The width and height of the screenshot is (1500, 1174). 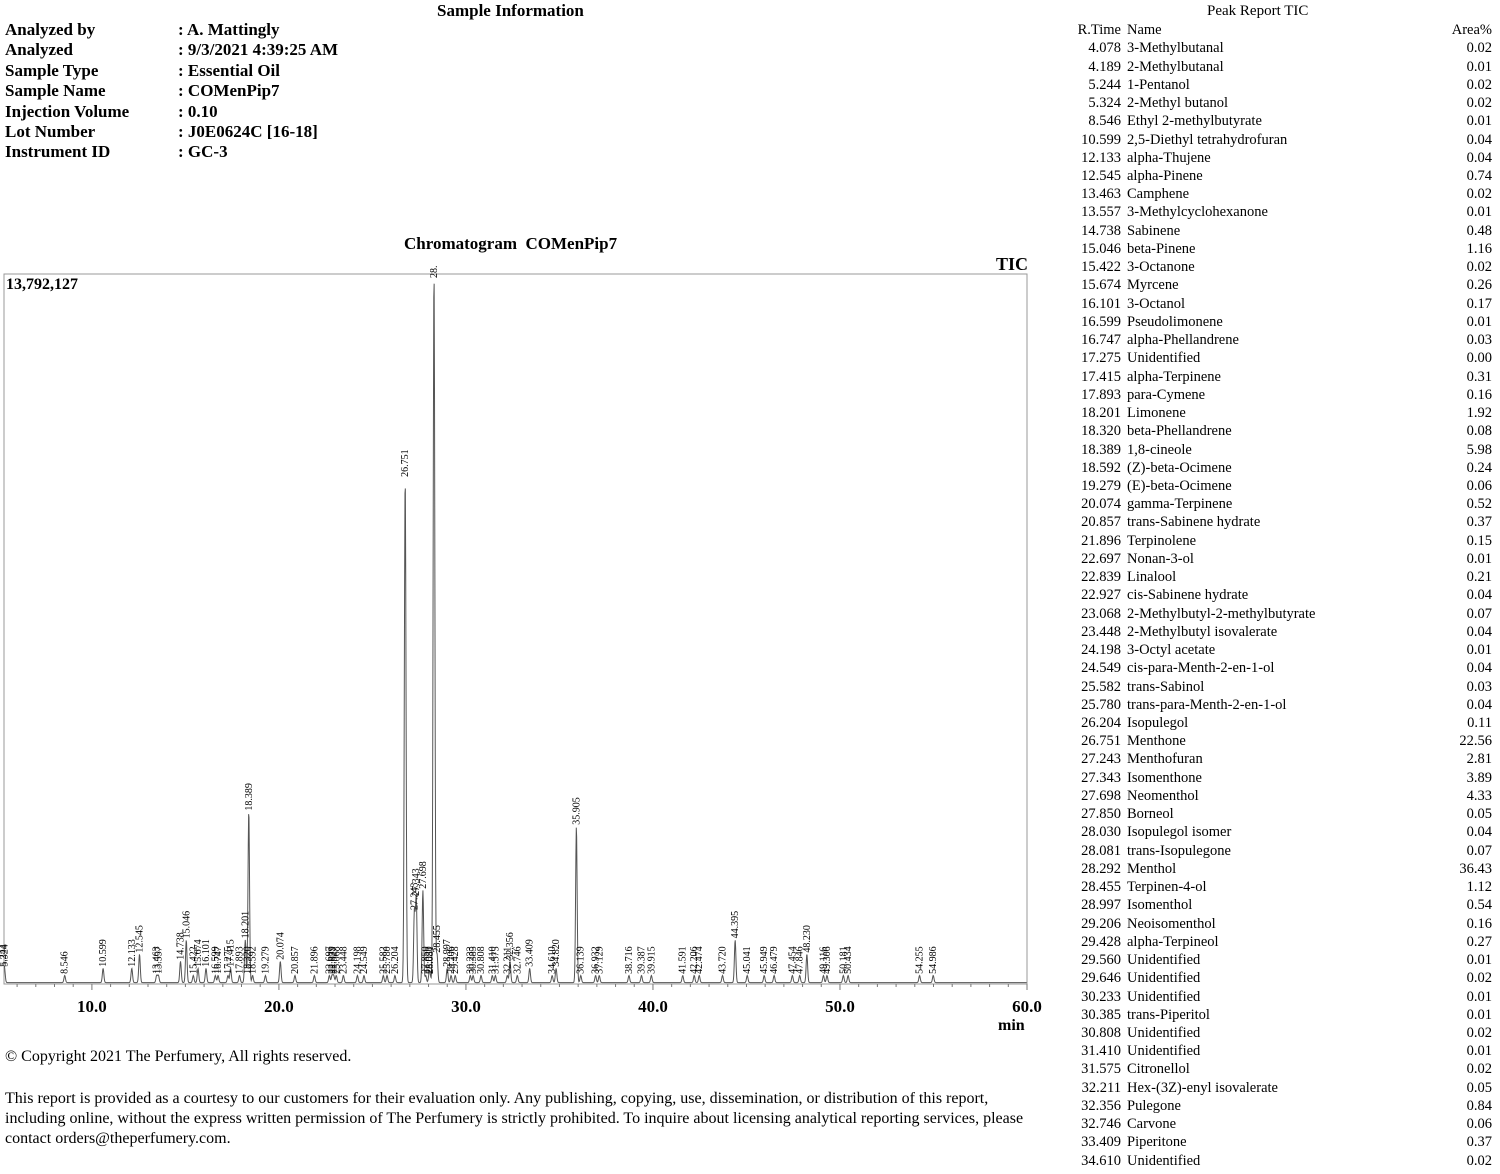 I want to click on cell-name: 3-Octanol, so click(x=1156, y=303).